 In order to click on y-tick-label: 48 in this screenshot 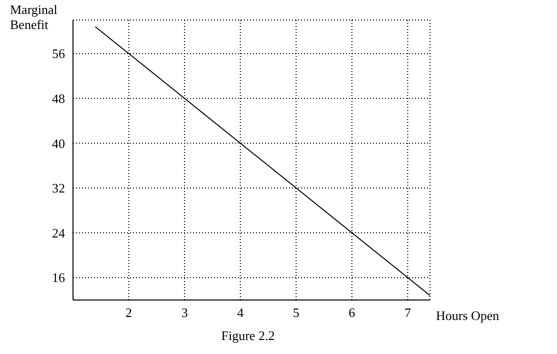, I will do `click(58, 98)`.